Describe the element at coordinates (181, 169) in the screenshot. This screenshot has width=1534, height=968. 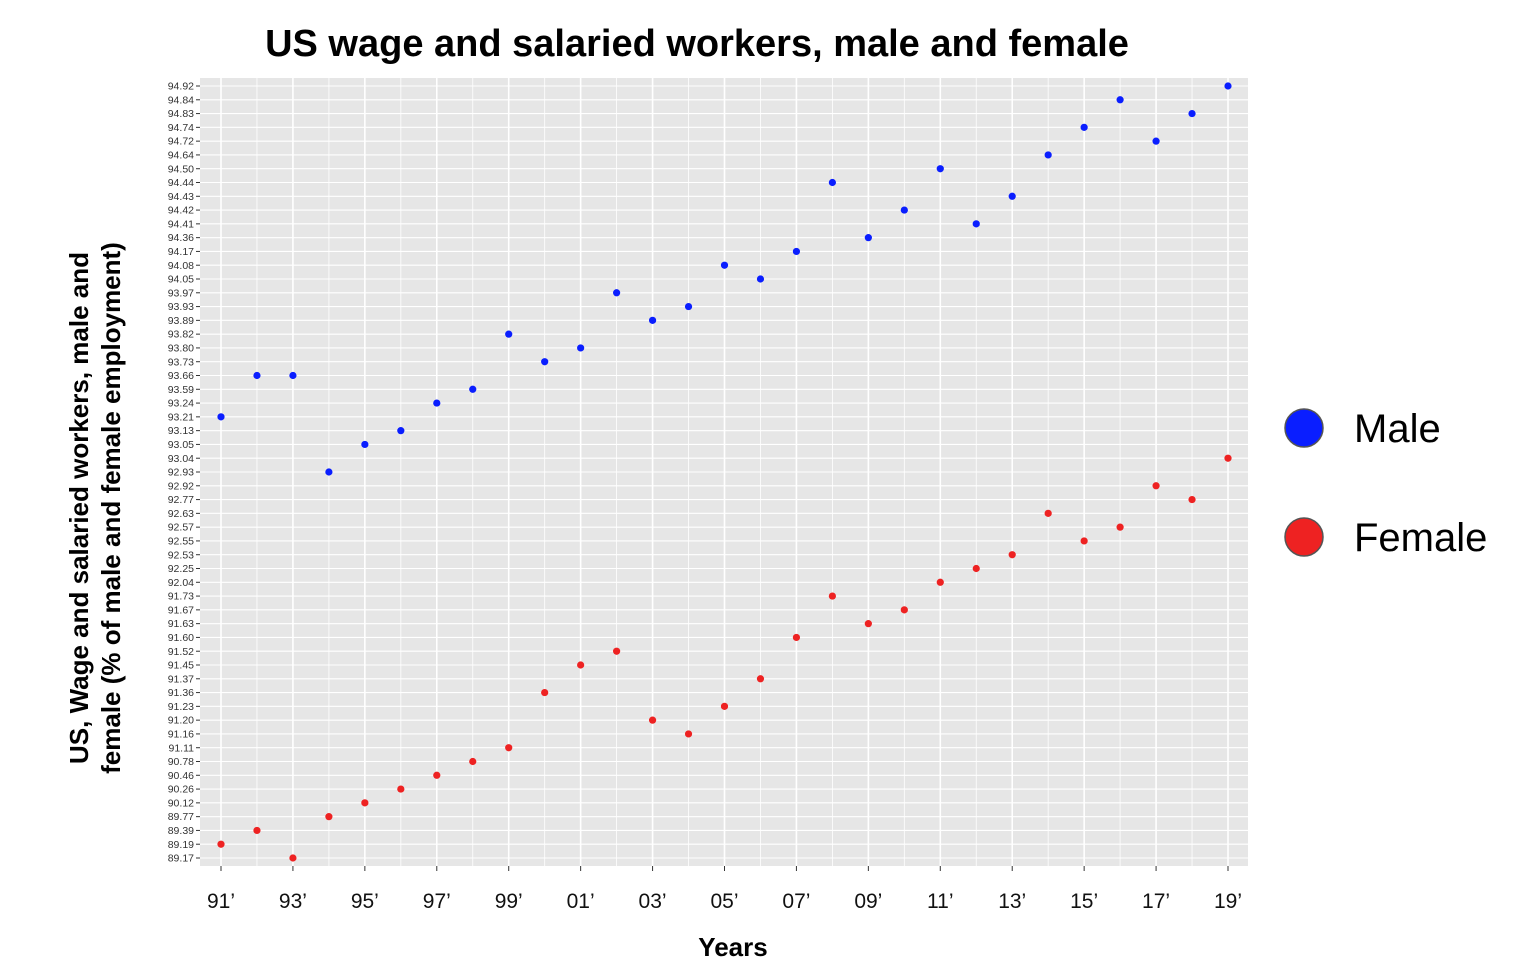
I see `y-tick-label: 94.50` at that location.